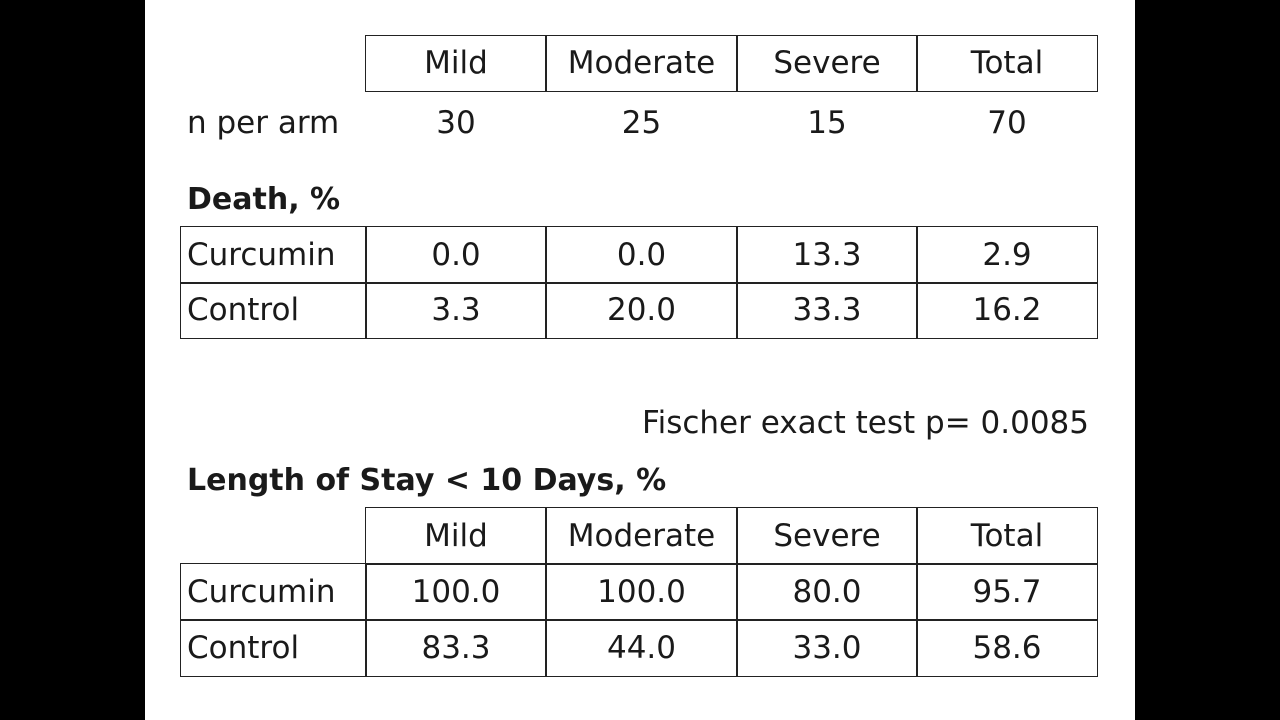 Image resolution: width=1280 pixels, height=720 pixels. Describe the element at coordinates (641, 310) in the screenshot. I see `death-control-moderate: 20.0` at that location.